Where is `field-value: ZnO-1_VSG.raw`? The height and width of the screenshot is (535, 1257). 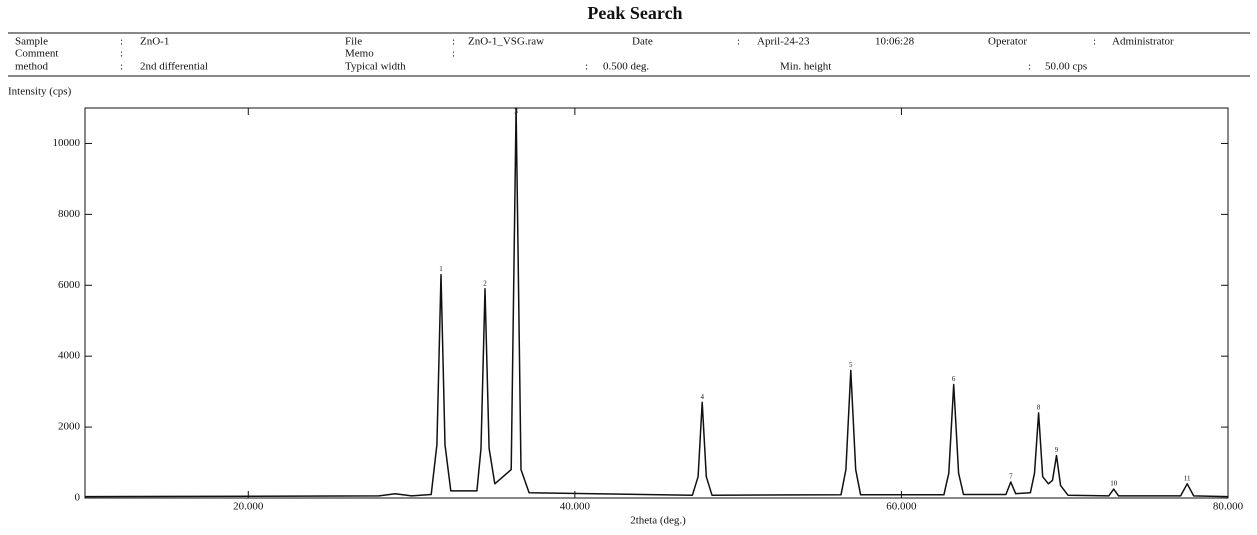 field-value: ZnO-1_VSG.raw is located at coordinates (506, 42).